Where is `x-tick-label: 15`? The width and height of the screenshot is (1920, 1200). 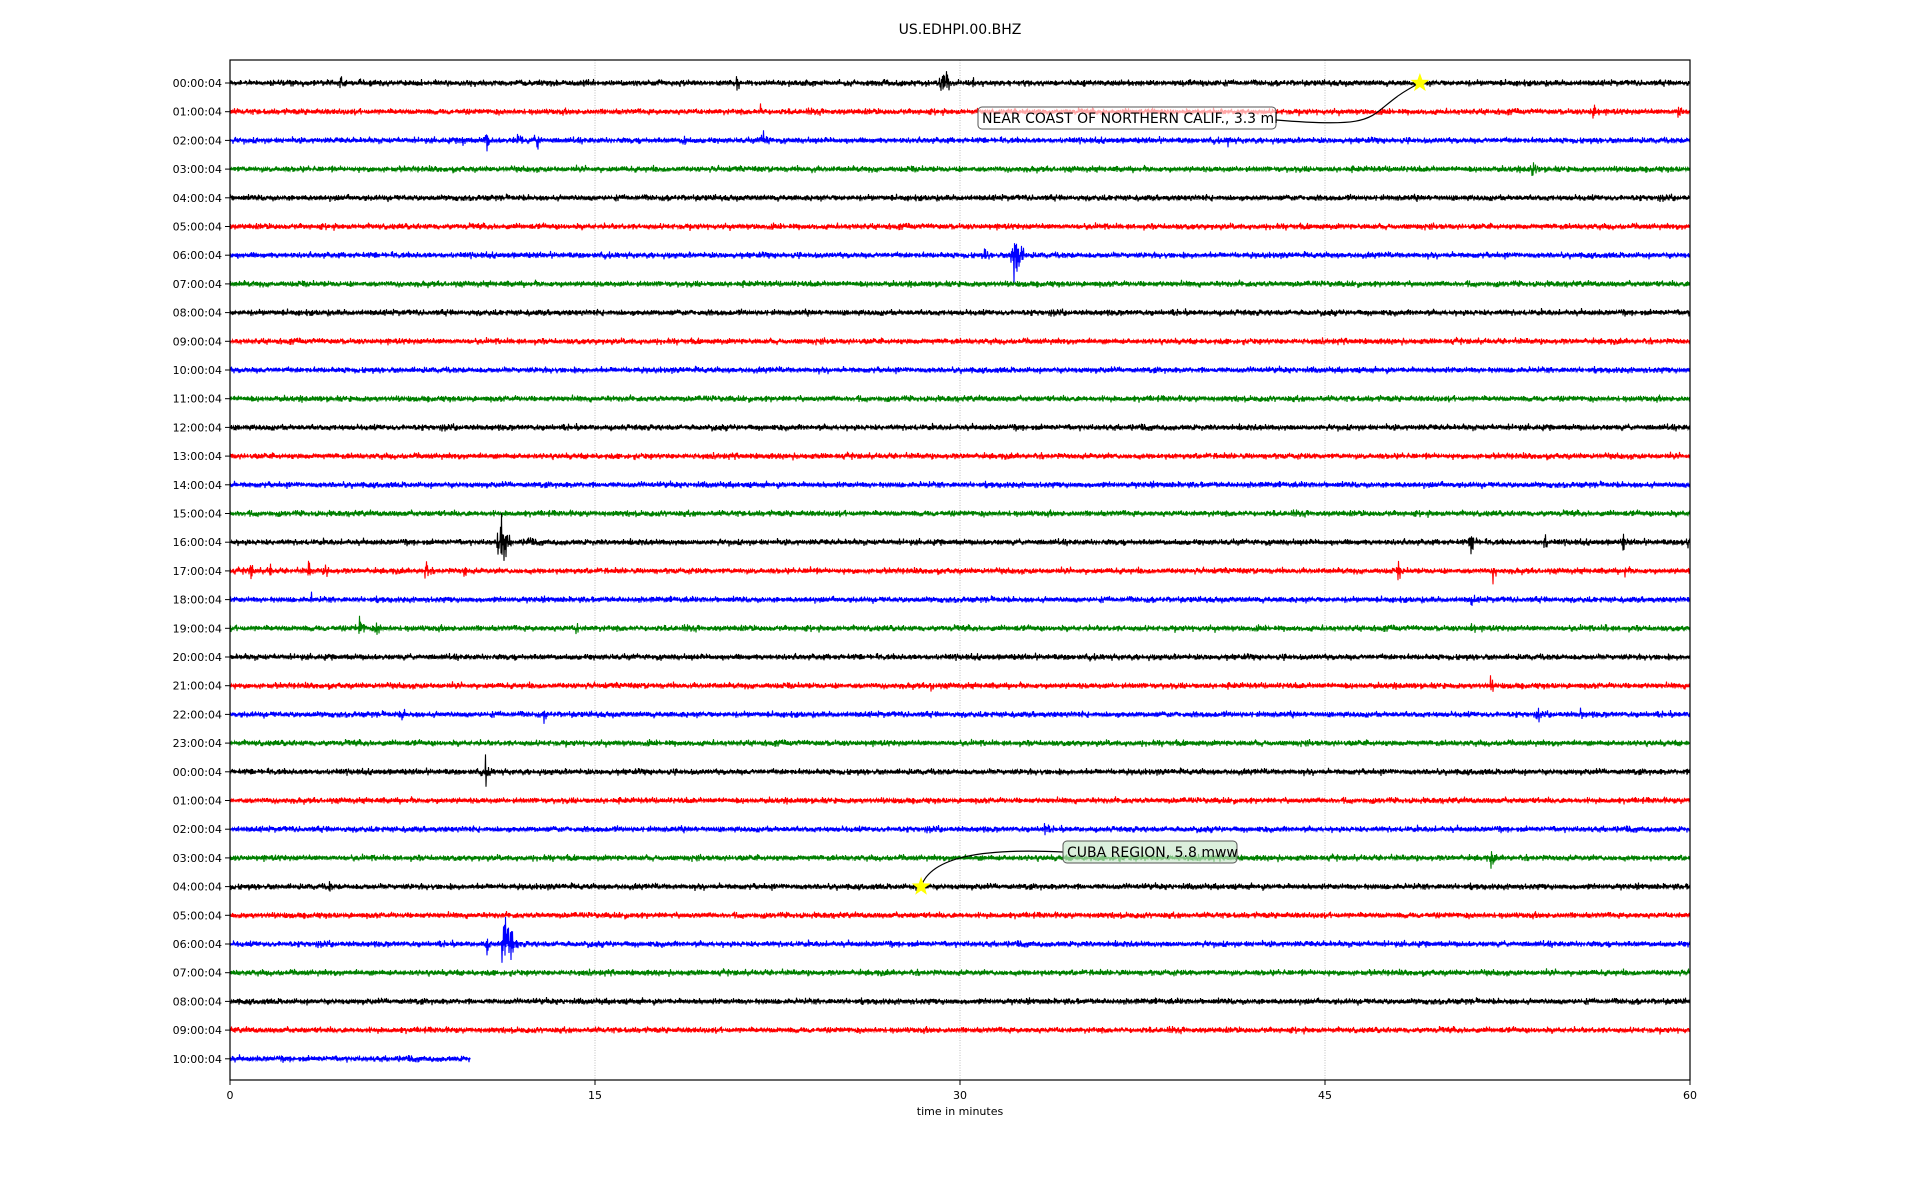
x-tick-label: 15 is located at coordinates (595, 1095).